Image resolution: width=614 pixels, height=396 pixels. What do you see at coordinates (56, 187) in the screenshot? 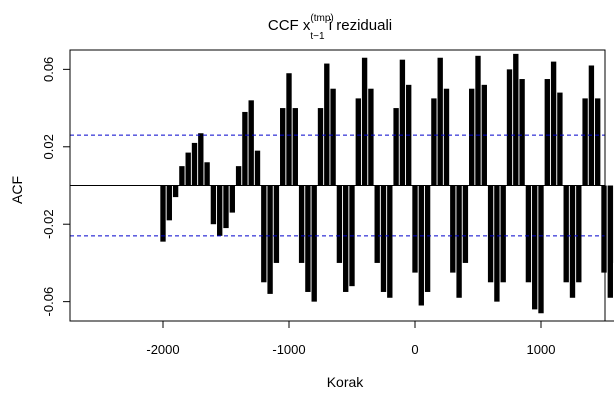
I see `y-axis: -0.06 -0.02 0.02 0.06` at bounding box center [56, 187].